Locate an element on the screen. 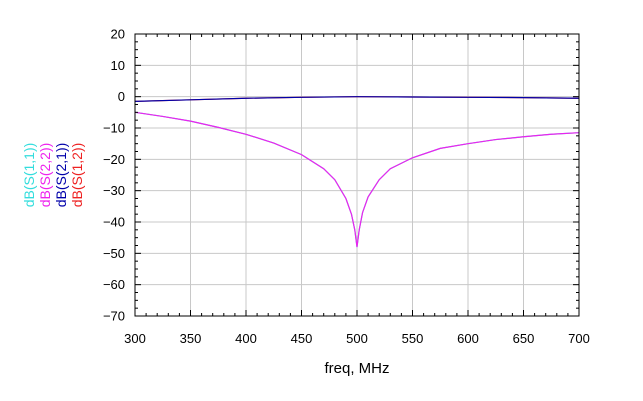 Image resolution: width=643 pixels, height=401 pixels. y-tick-label: 20 is located at coordinates (118, 34).